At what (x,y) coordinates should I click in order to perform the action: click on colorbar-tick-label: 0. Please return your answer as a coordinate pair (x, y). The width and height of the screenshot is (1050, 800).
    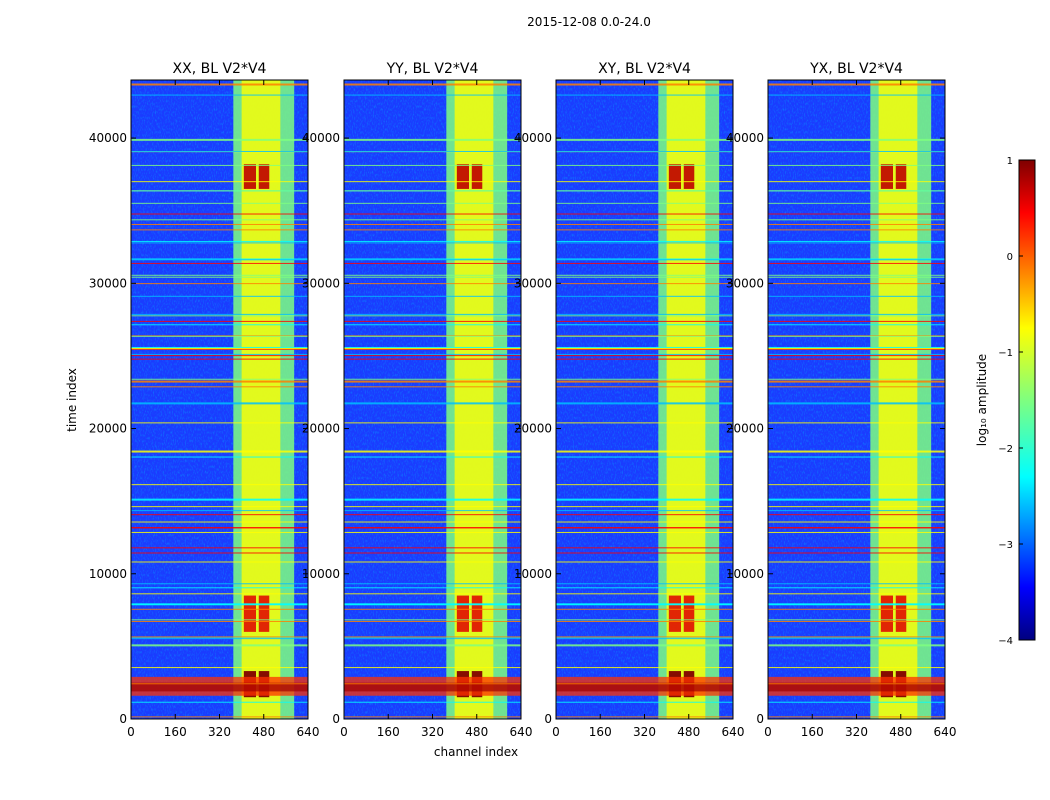
    Looking at the image, I should click on (1010, 257).